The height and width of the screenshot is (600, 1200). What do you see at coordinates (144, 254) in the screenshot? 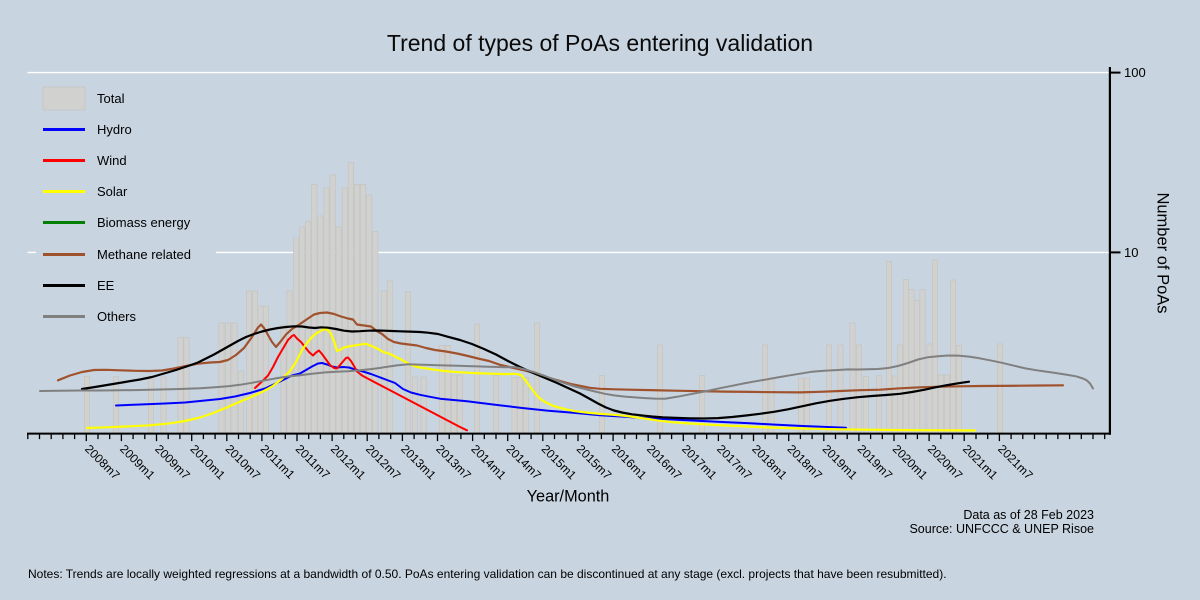
I see `svg-text: Methane related` at bounding box center [144, 254].